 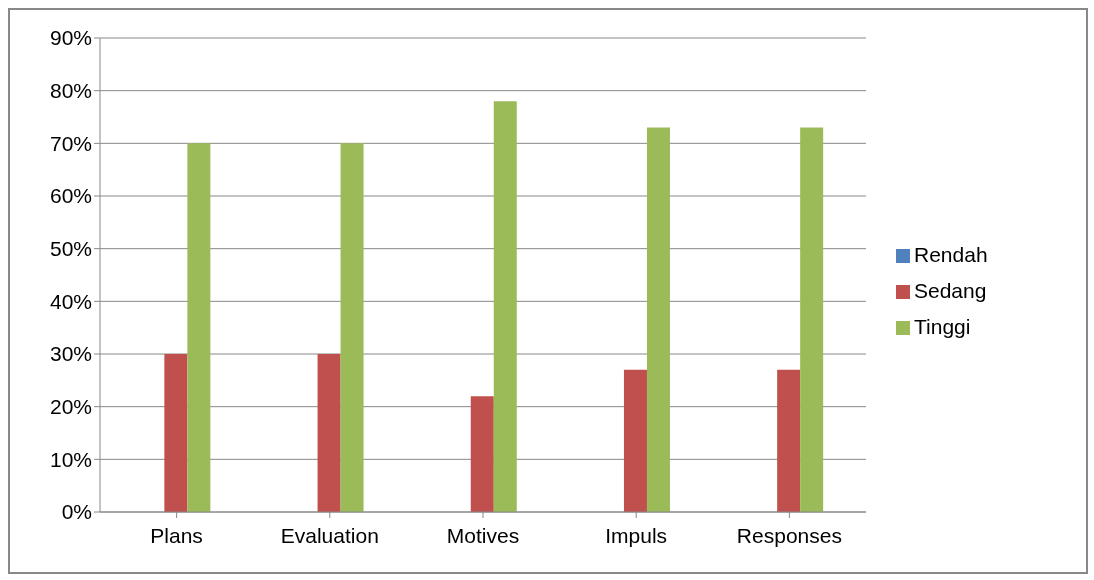 I want to click on y-tick-label: 20%, so click(x=70, y=407).